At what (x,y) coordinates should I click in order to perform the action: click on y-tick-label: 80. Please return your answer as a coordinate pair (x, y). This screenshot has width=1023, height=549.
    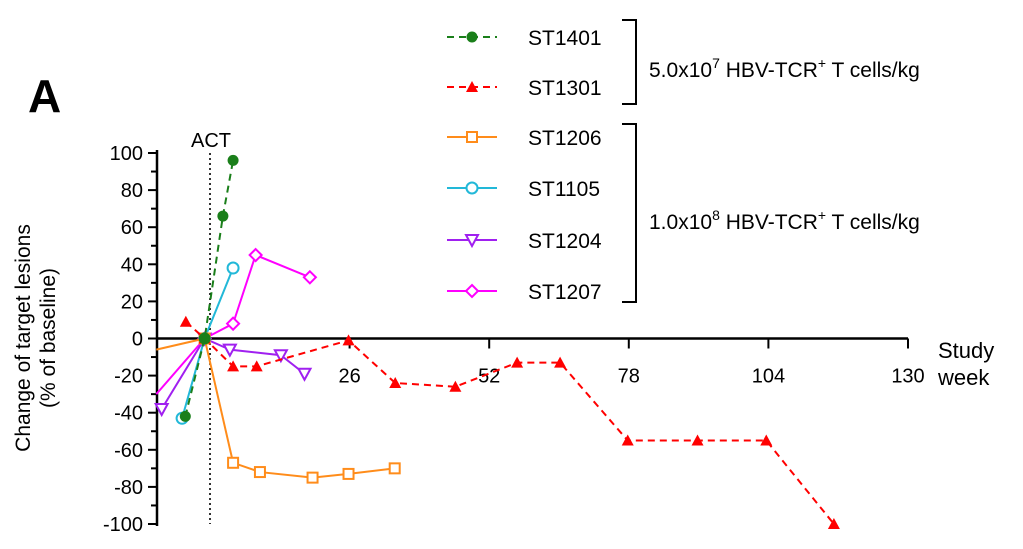
    Looking at the image, I should click on (132, 191).